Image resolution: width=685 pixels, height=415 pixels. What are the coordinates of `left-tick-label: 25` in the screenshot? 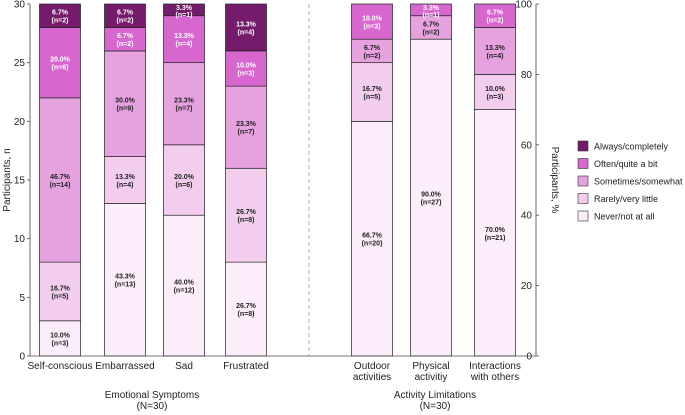 It's located at (20, 63).